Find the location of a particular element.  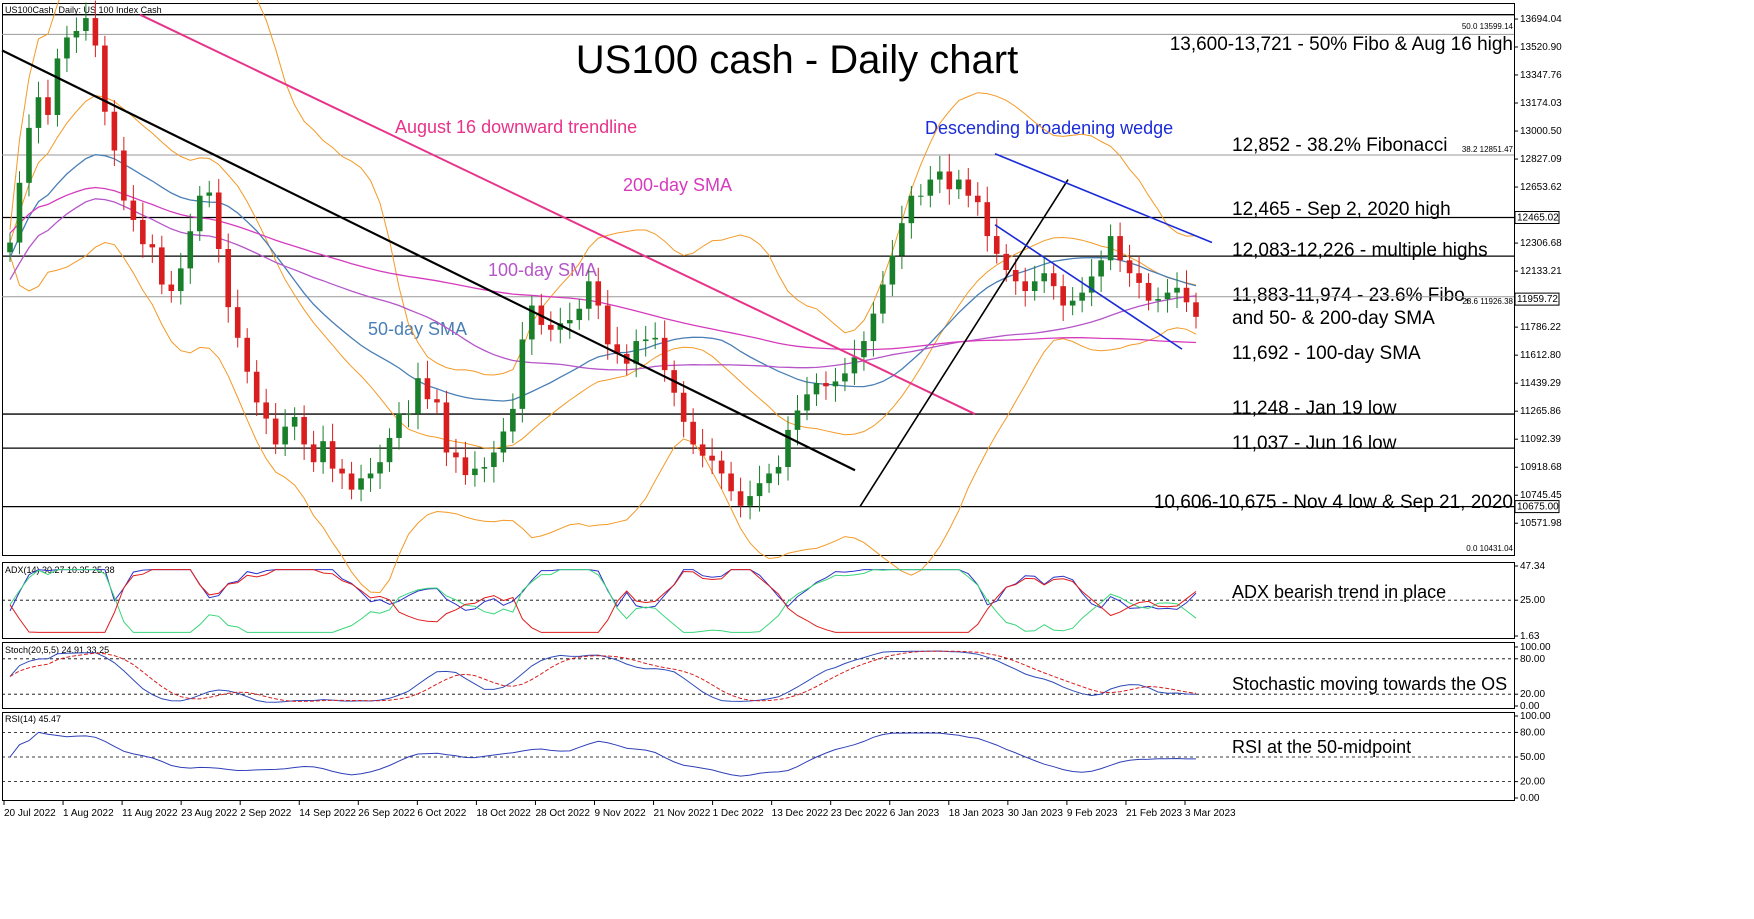

sma100-line is located at coordinates (603, 284).